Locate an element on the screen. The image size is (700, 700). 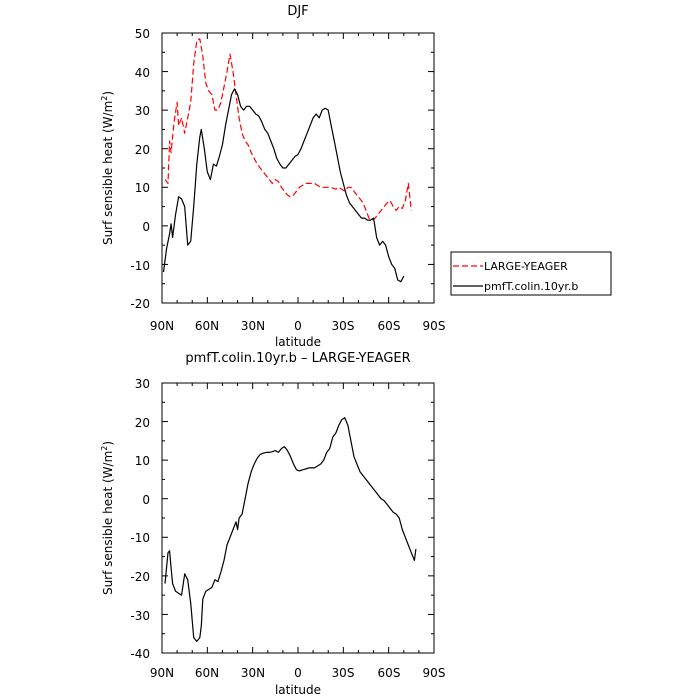
chart-title: DJF is located at coordinates (297, 11).